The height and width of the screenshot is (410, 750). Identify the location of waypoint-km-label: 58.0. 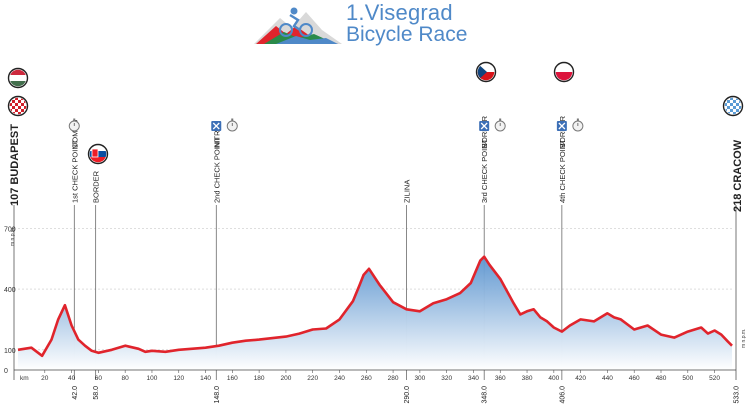
(96, 393).